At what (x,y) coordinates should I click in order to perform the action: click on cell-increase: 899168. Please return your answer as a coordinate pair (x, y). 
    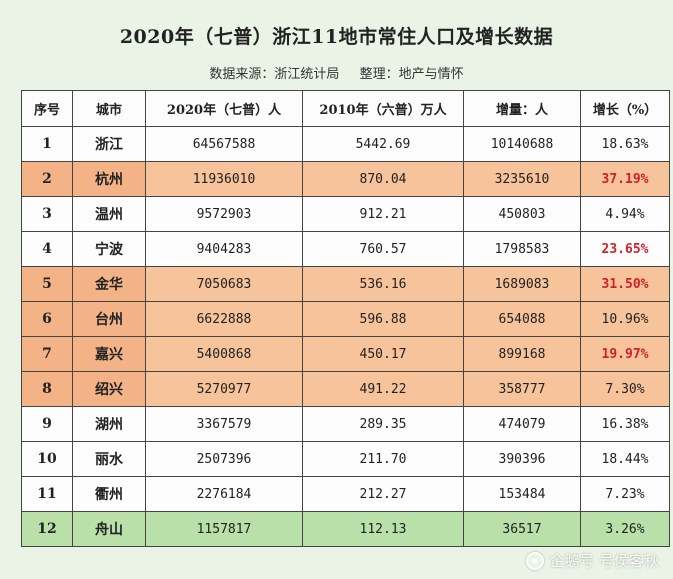
    Looking at the image, I should click on (522, 354).